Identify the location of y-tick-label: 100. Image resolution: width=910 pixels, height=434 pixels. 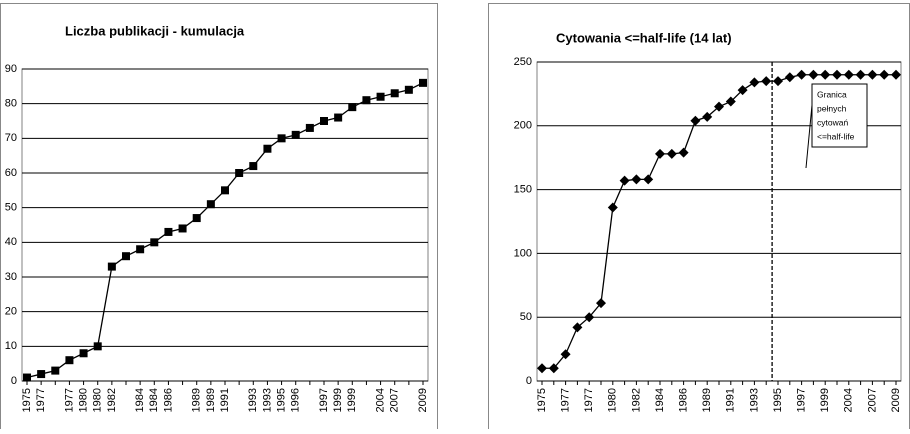
(523, 253).